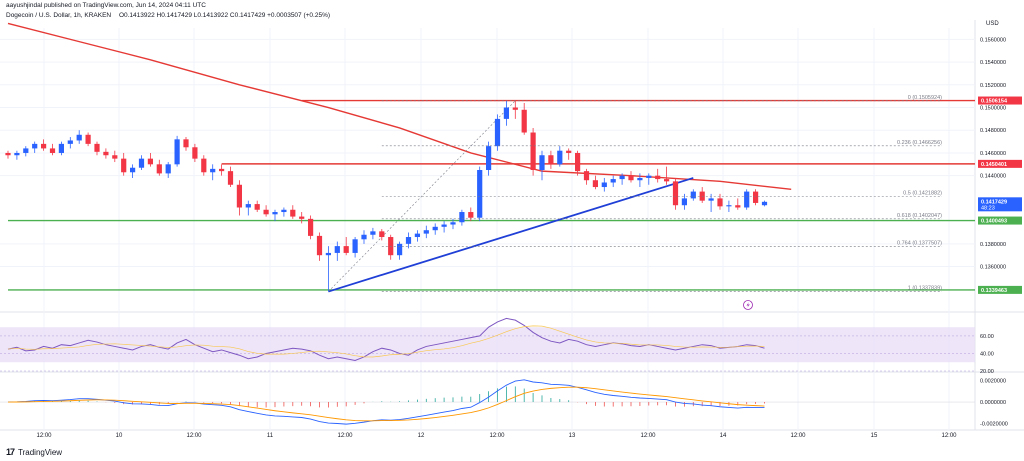 The image size is (1024, 461). I want to click on fib-level-label: 0.618 (0.1402047), so click(919, 216).